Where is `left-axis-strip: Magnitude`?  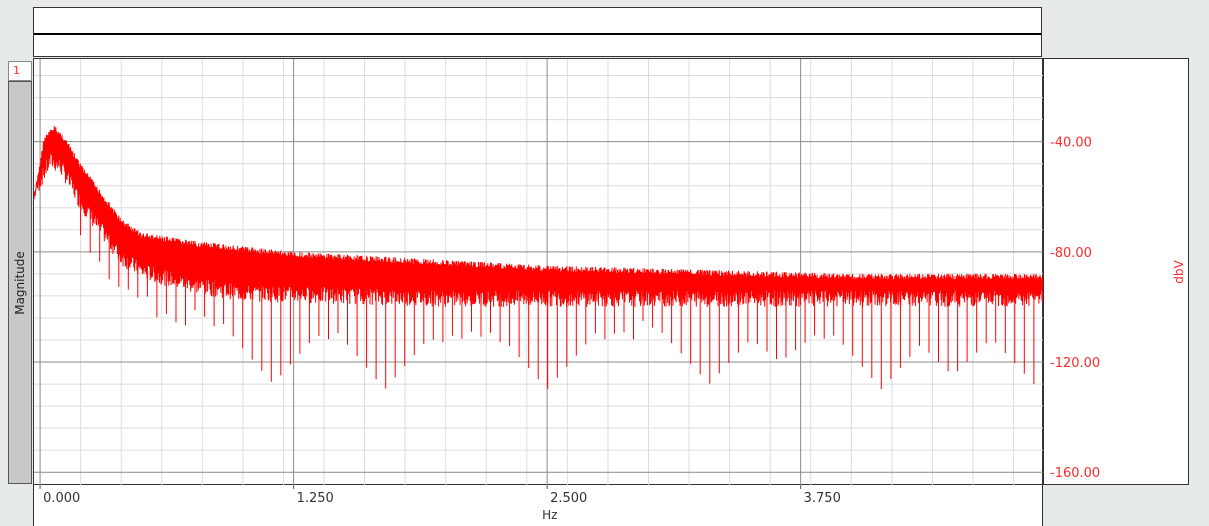
left-axis-strip: Magnitude is located at coordinates (20, 282).